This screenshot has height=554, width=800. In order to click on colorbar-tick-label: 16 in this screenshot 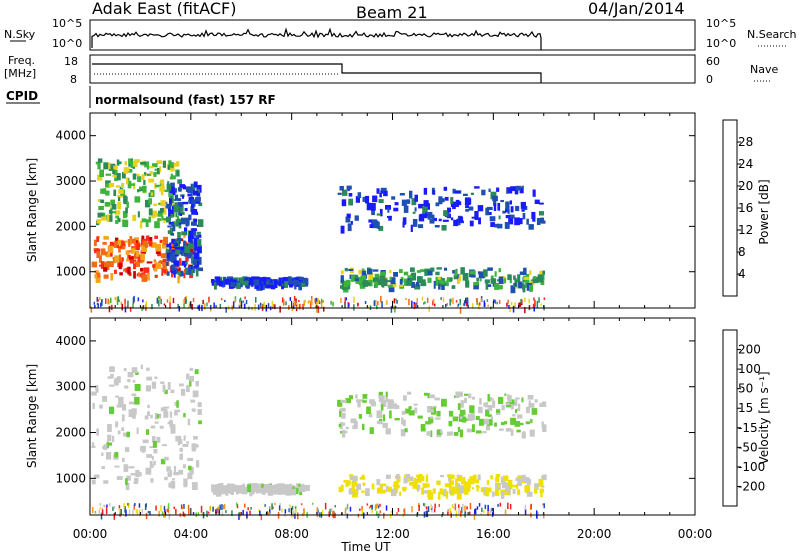, I will do `click(745, 208)`.